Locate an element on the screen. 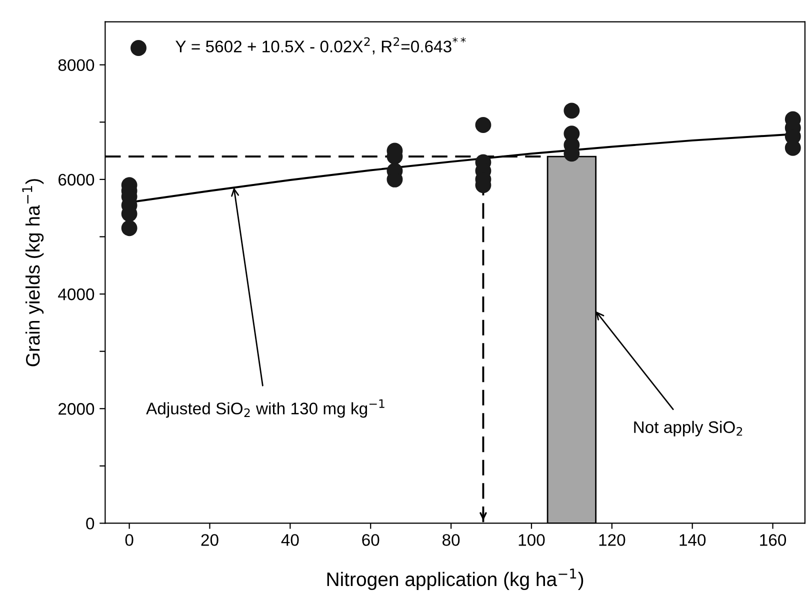 The height and width of the screenshot is (607, 809). annotation: Adjusted SiO$_{2}$ with 130 mg kg$^{−1}$ is located at coordinates (265, 408).